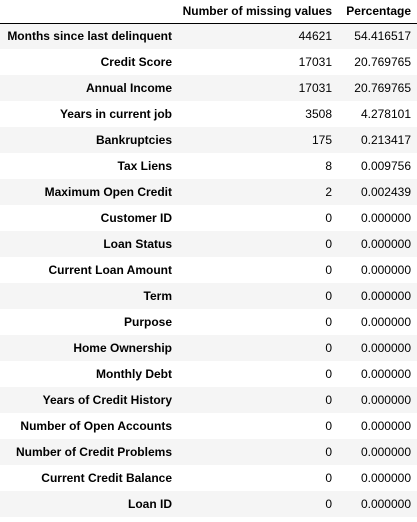  What do you see at coordinates (128, 88) in the screenshot?
I see `row-index-label: Annual Income` at bounding box center [128, 88].